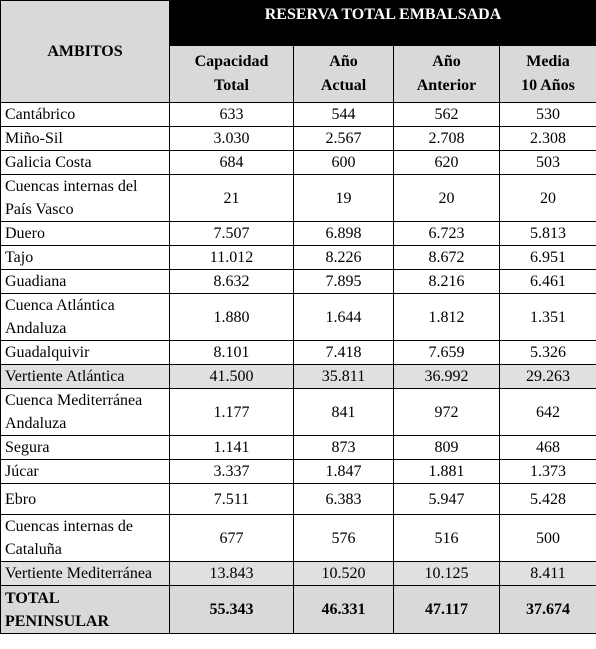  Describe the element at coordinates (547, 376) in the screenshot. I see `media-value: 29.263` at that location.